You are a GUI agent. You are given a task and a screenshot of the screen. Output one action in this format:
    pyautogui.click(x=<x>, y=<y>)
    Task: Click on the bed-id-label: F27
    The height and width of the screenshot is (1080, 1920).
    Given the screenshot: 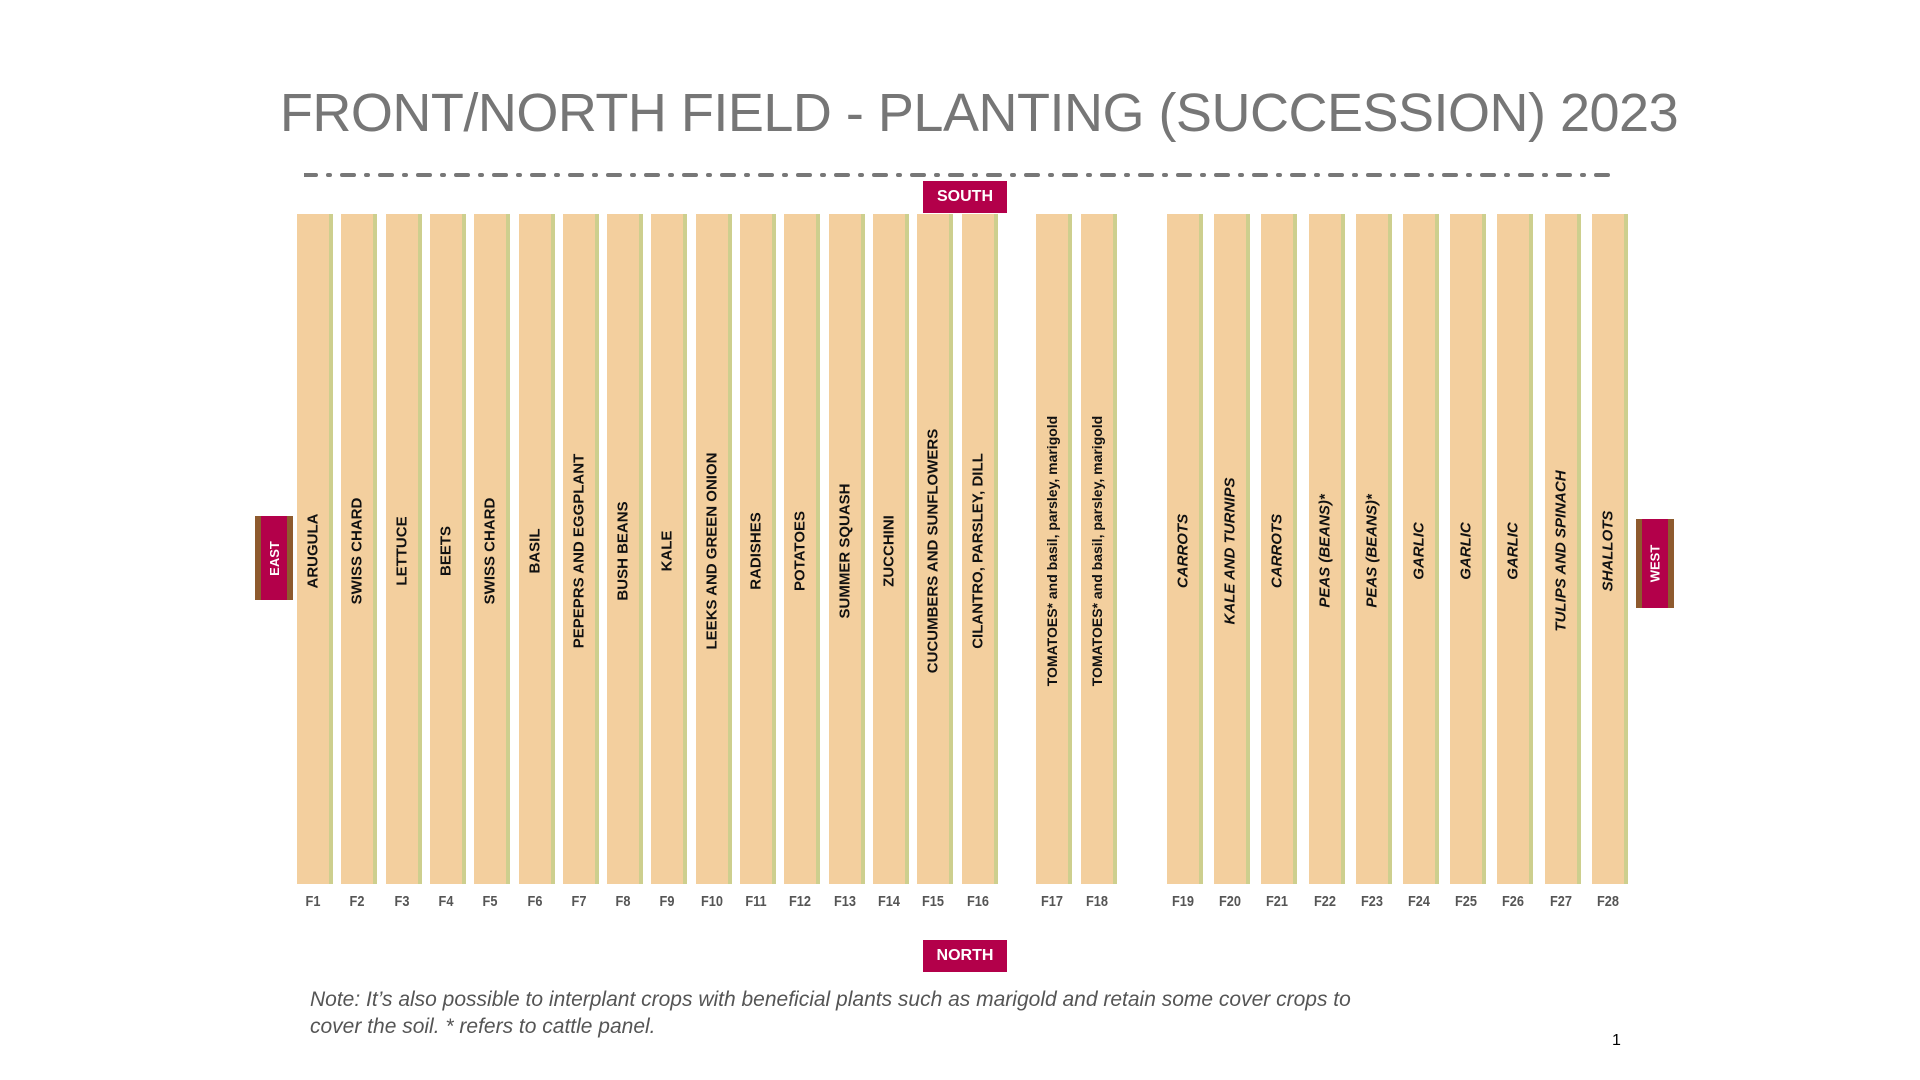 What is the action you would take?
    pyautogui.click(x=1560, y=901)
    